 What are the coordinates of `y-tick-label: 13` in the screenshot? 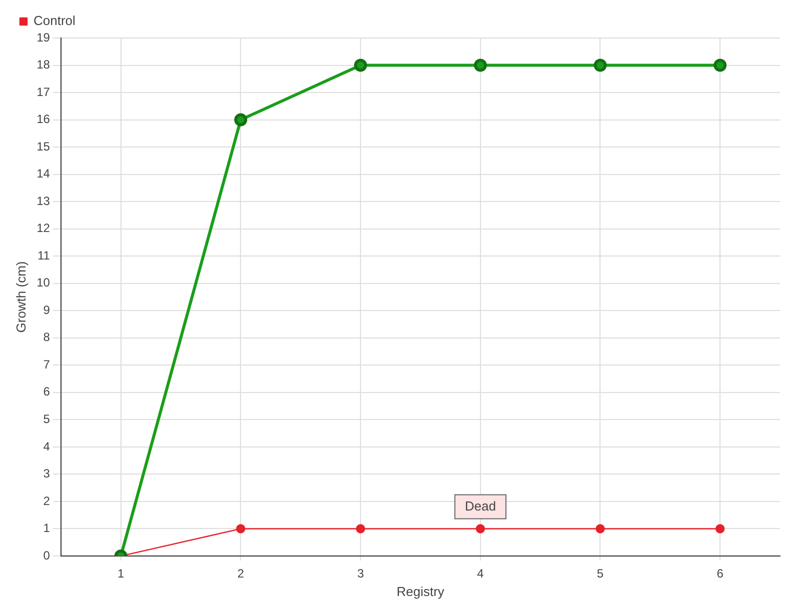 It's located at (43, 201).